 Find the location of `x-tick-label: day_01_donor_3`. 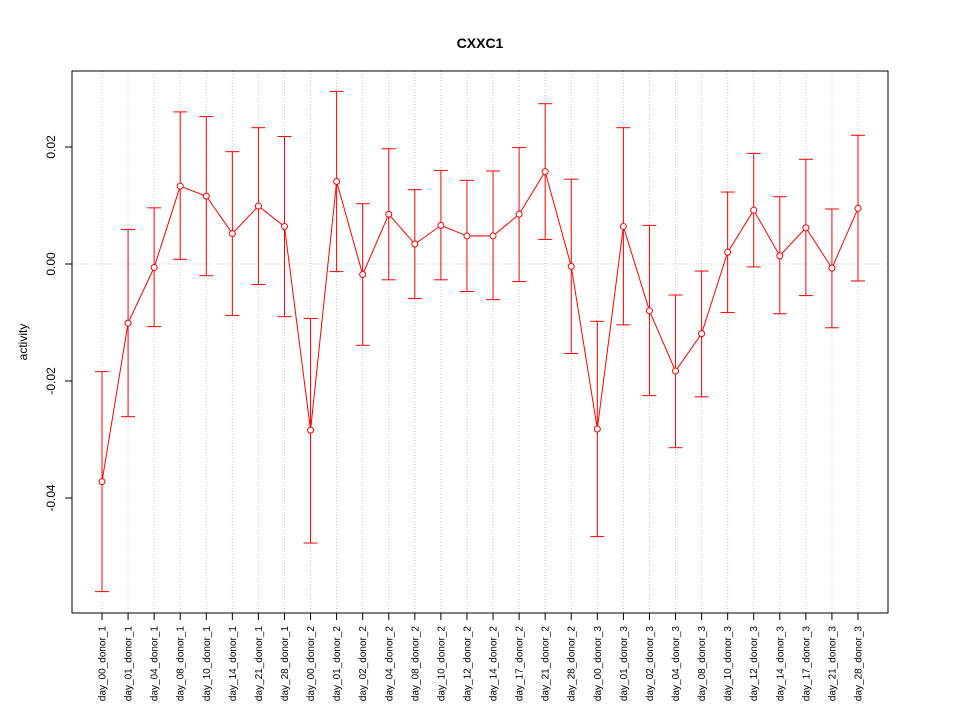

x-tick-label: day_01_donor_3 is located at coordinates (624, 664).